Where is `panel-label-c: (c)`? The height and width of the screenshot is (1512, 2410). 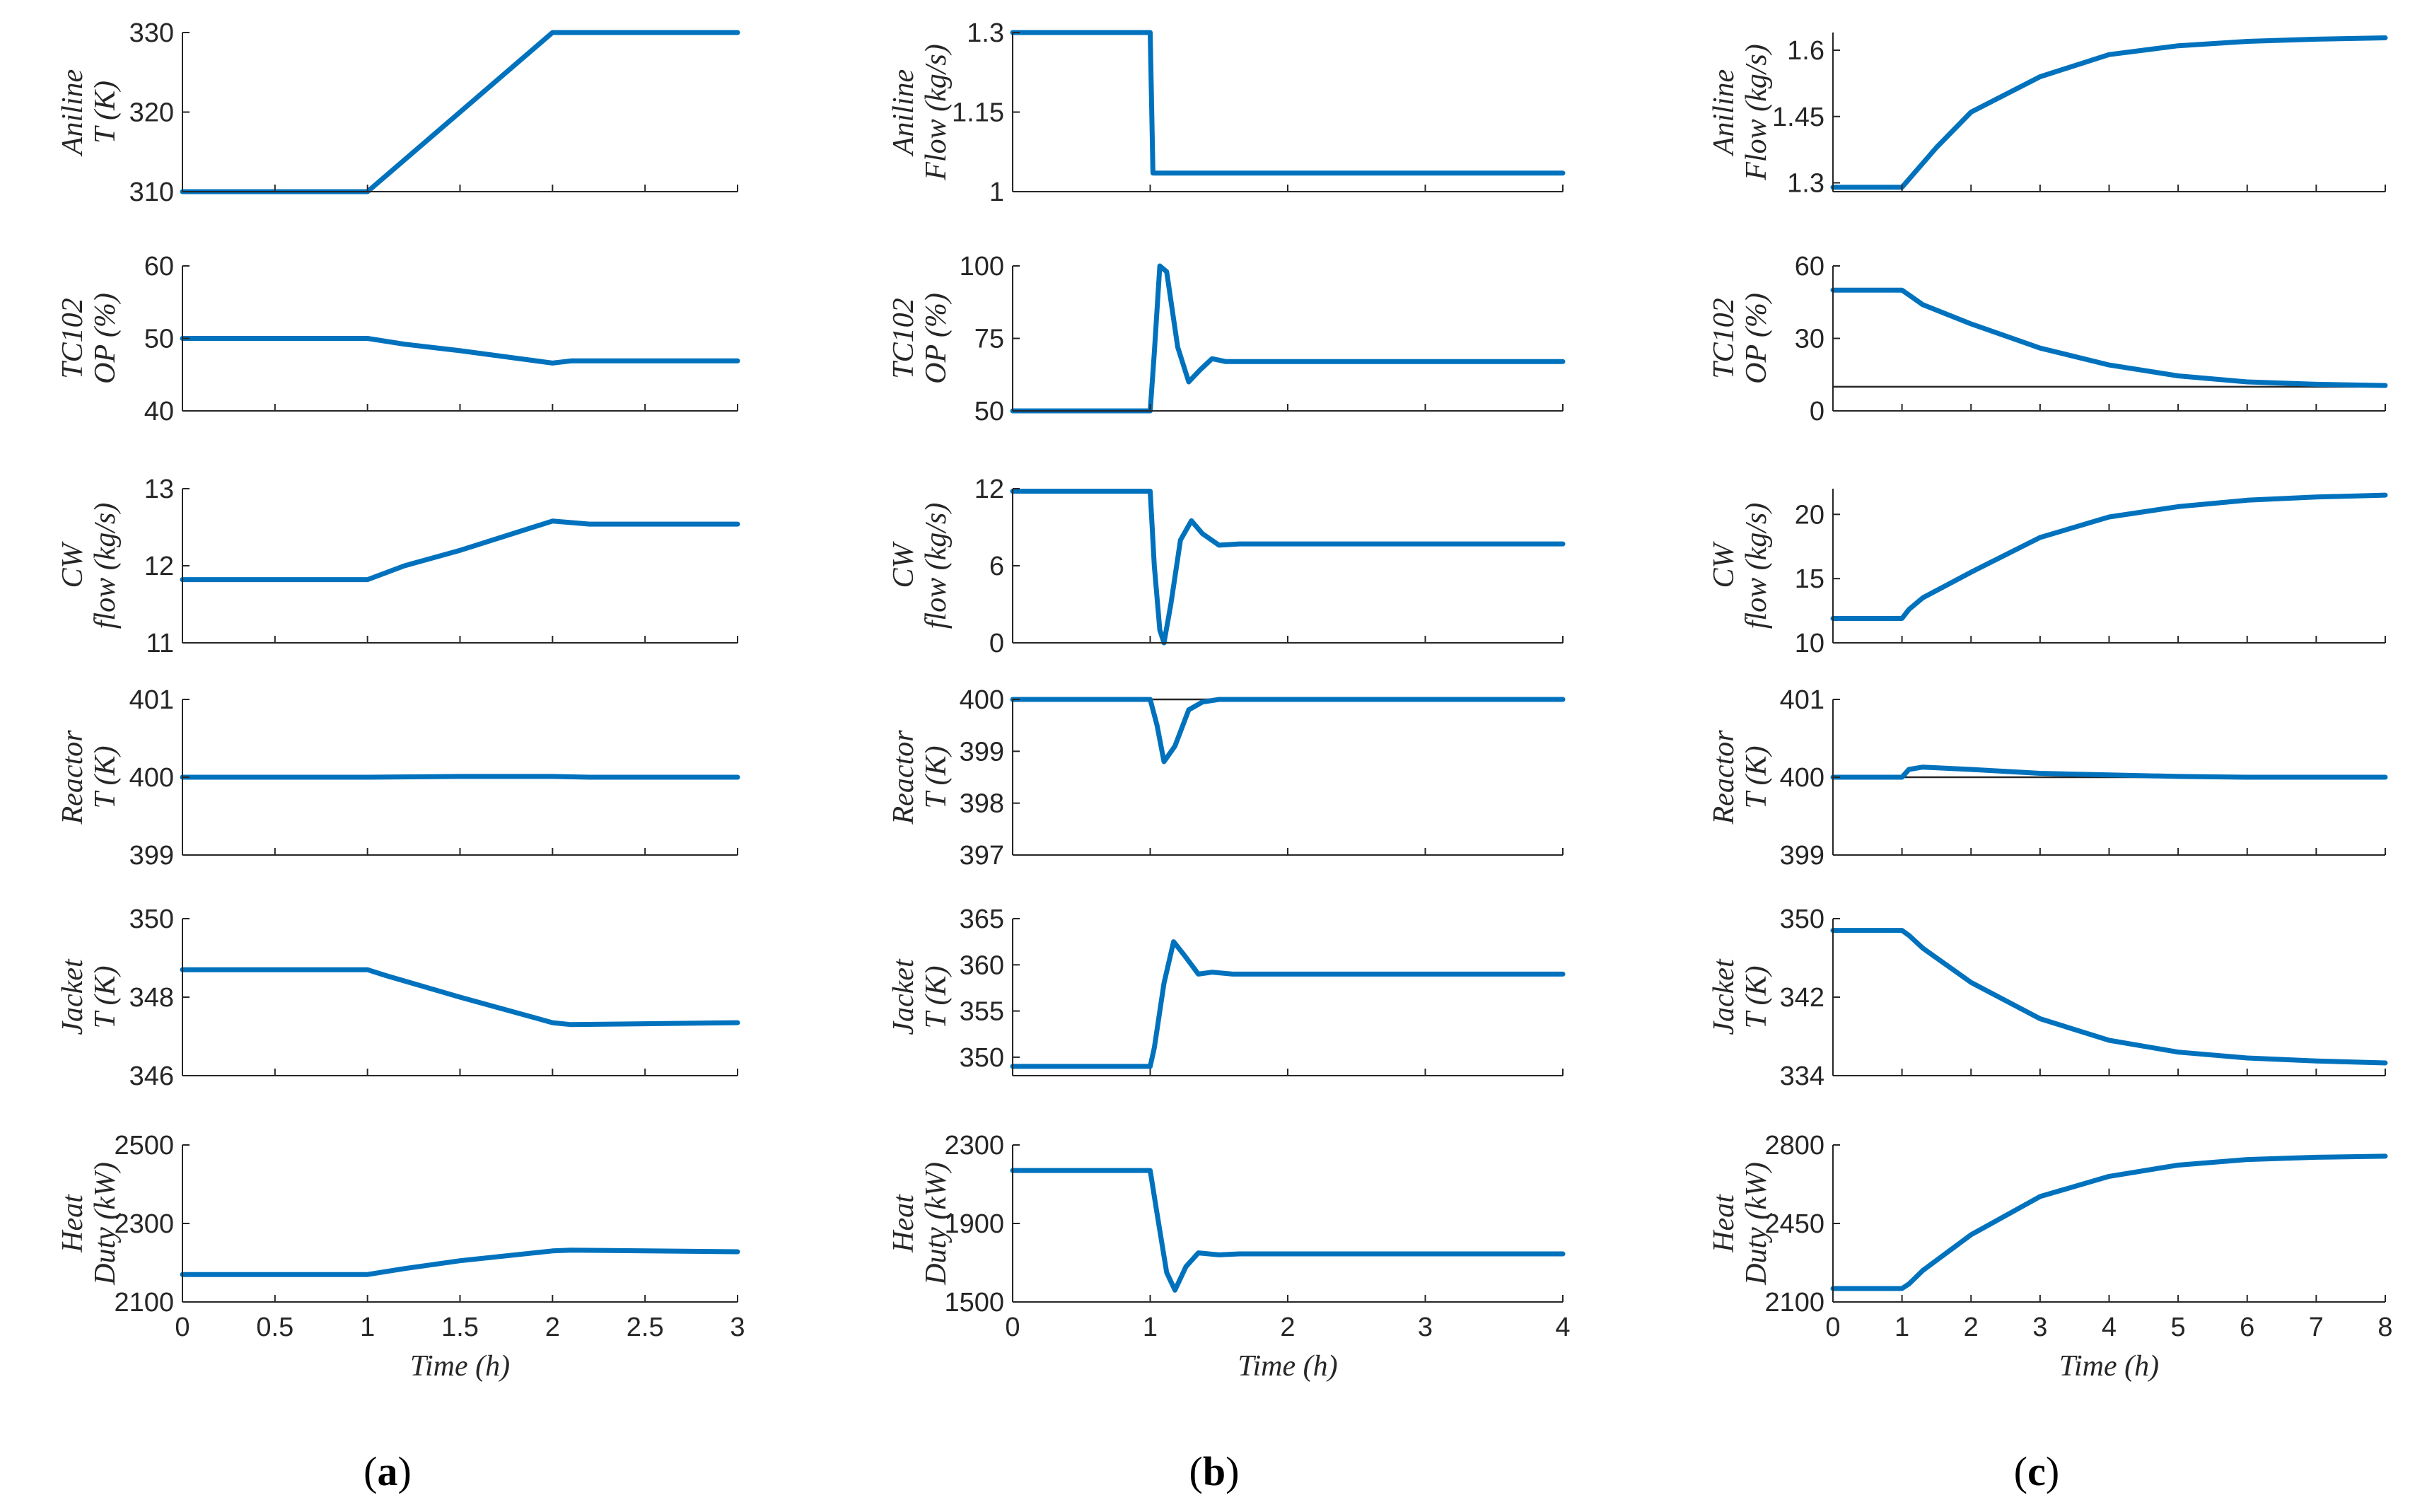
panel-label-c: (c) is located at coordinates (2037, 1471).